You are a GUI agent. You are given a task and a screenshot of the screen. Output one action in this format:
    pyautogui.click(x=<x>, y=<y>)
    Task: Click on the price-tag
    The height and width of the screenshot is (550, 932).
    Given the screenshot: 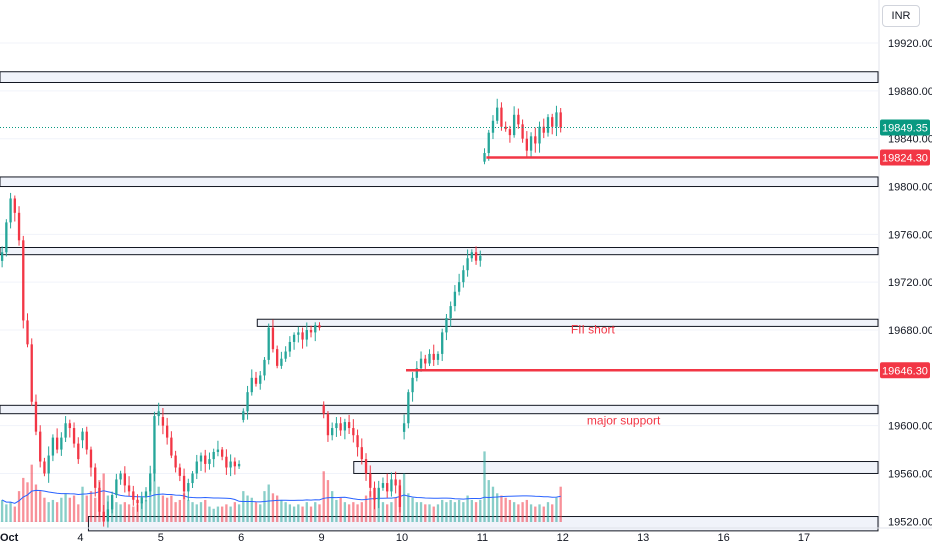 What is the action you would take?
    pyautogui.click(x=905, y=370)
    